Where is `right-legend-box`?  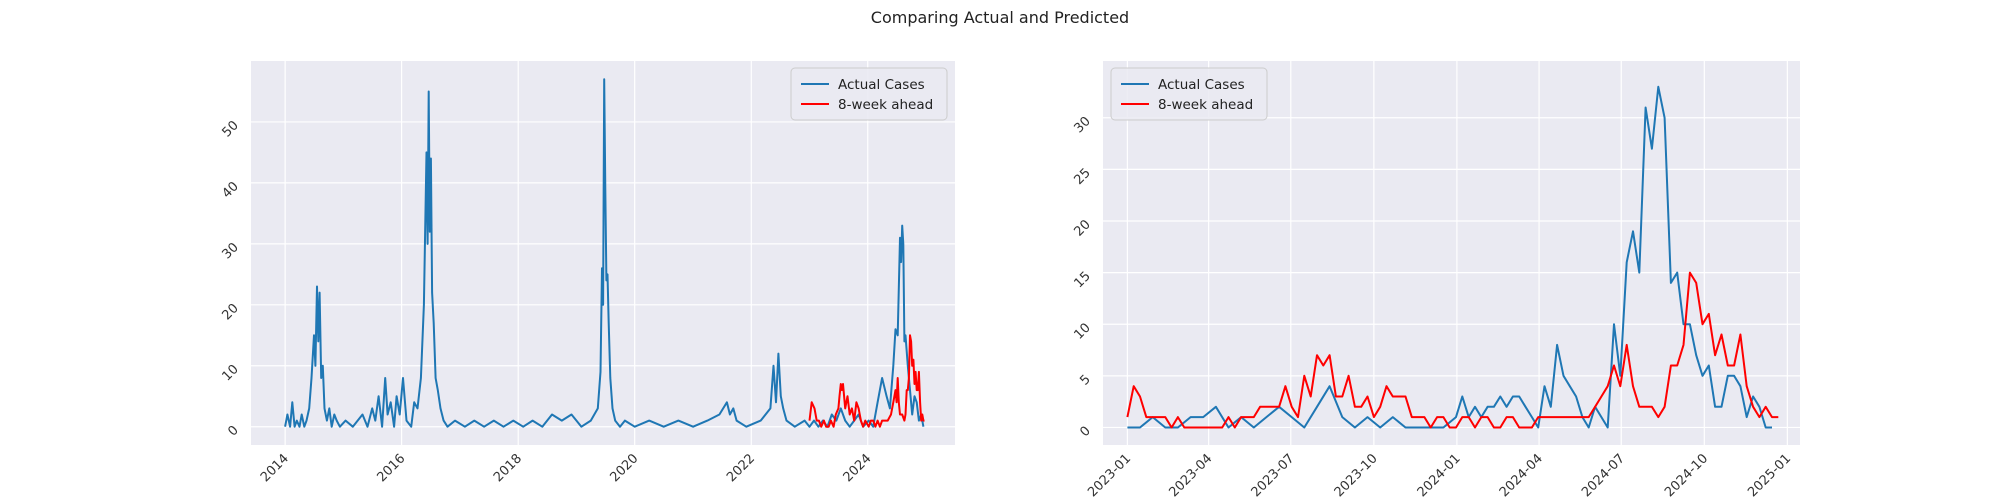
right-legend-box is located at coordinates (1189, 94).